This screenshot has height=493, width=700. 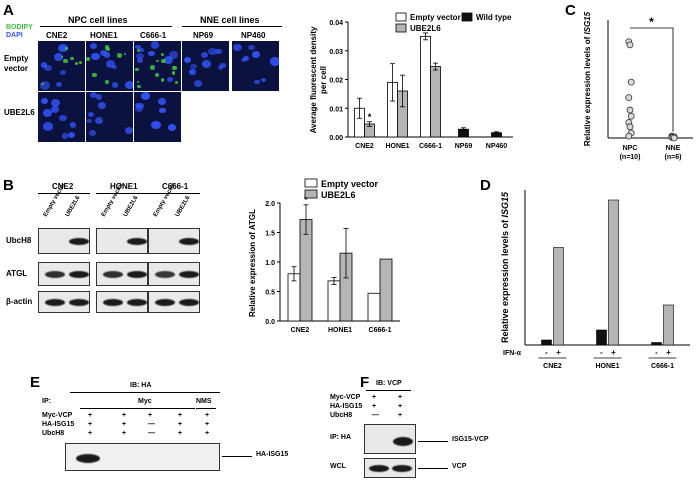 I want to click on x-tick-label: NP69, so click(x=464, y=146).